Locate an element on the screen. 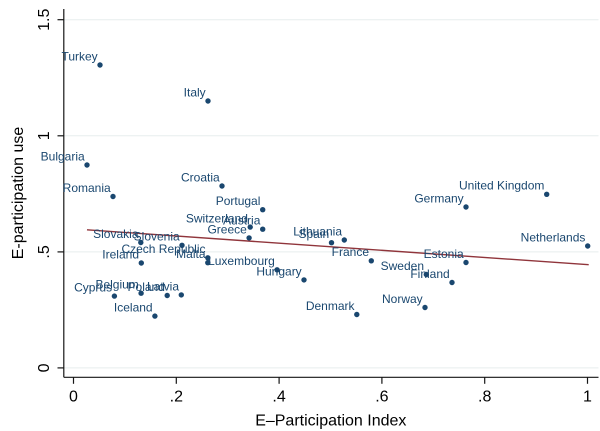 The image size is (600, 431). svg-text: Hungary is located at coordinates (278, 271).